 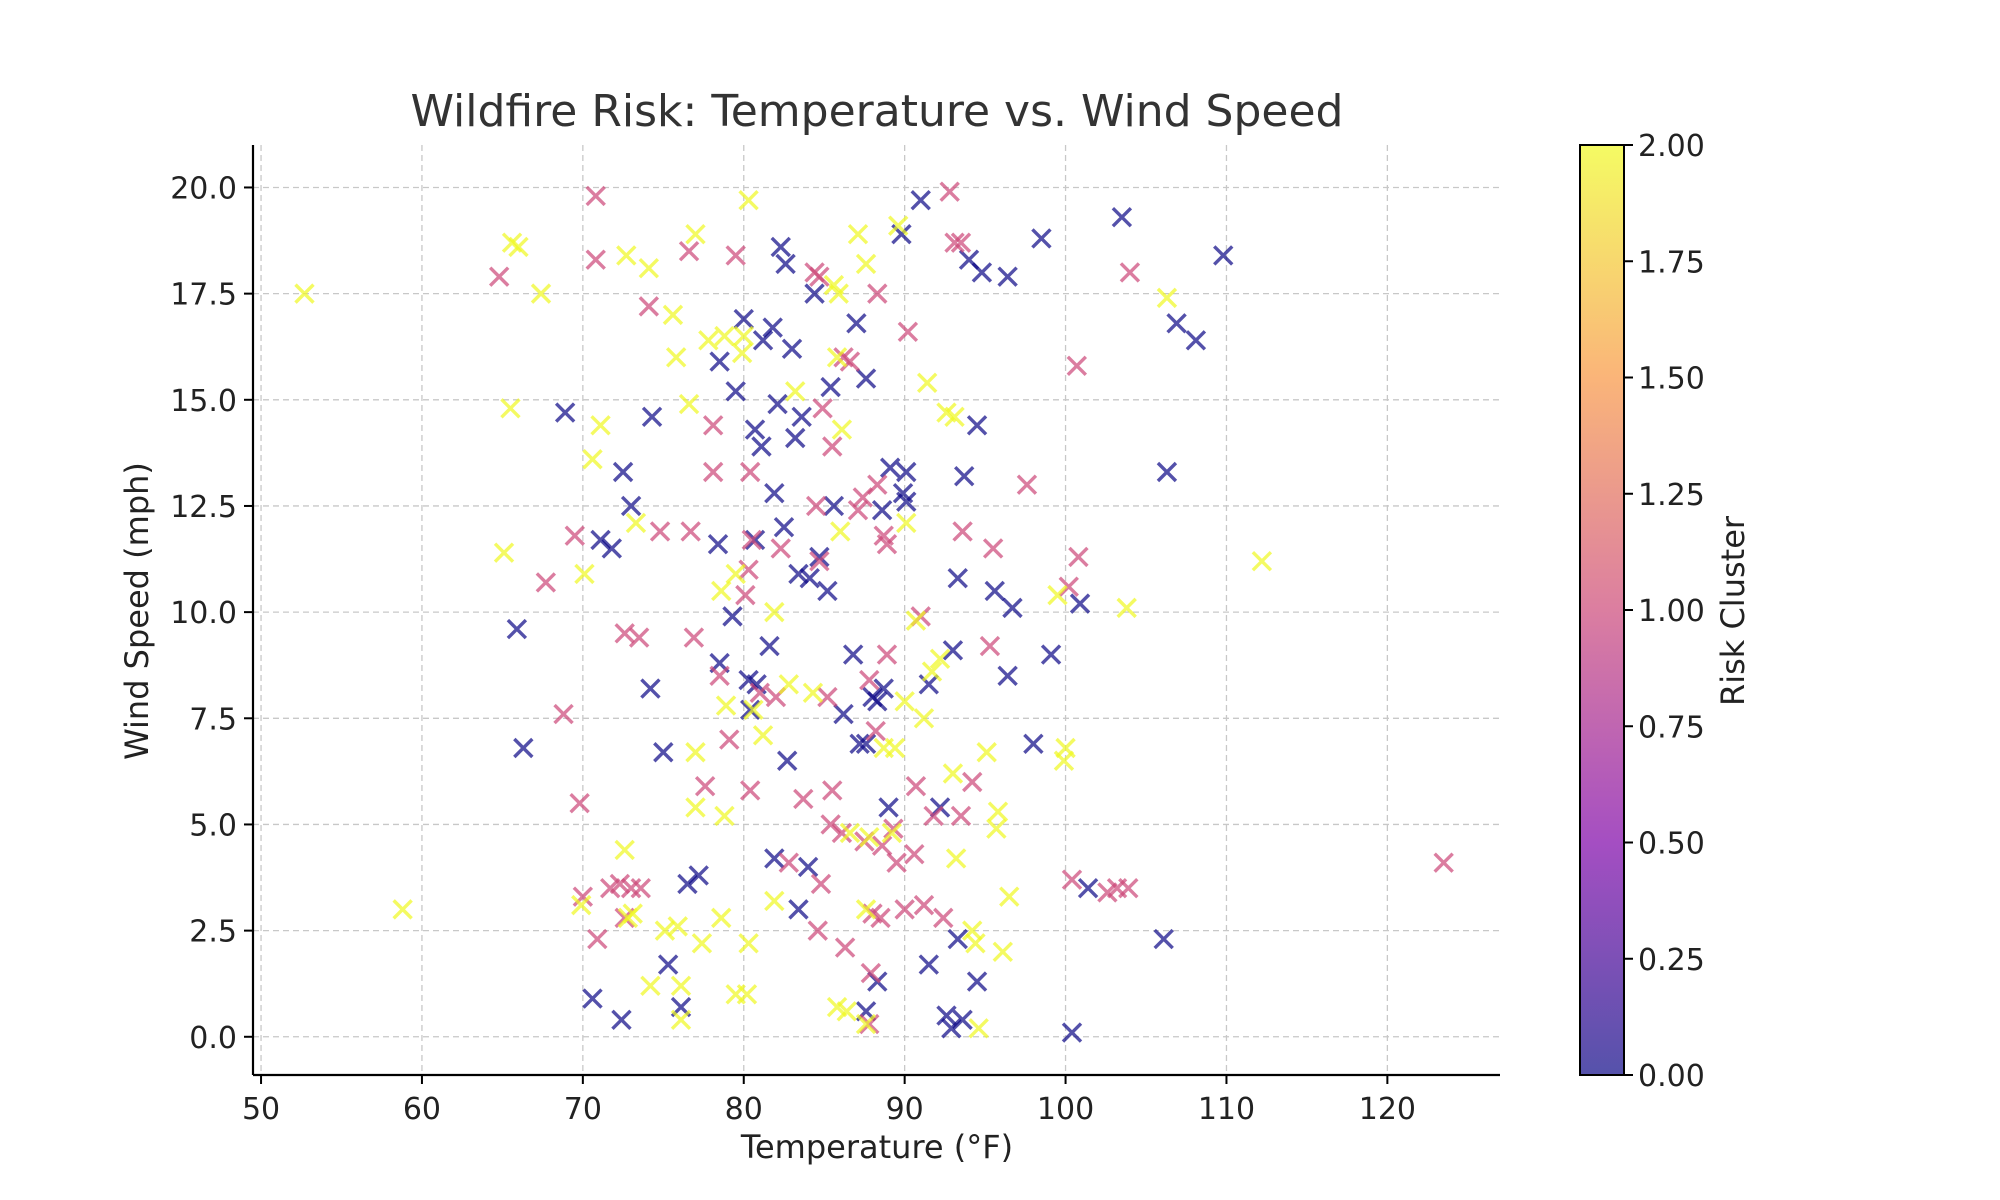 I want to click on y-tick-label: 20.0, so click(x=203, y=188).